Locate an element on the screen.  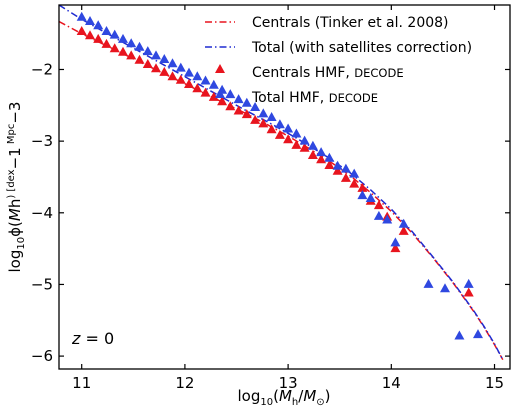
y-tick-label: −3 is located at coordinates (42, 141).